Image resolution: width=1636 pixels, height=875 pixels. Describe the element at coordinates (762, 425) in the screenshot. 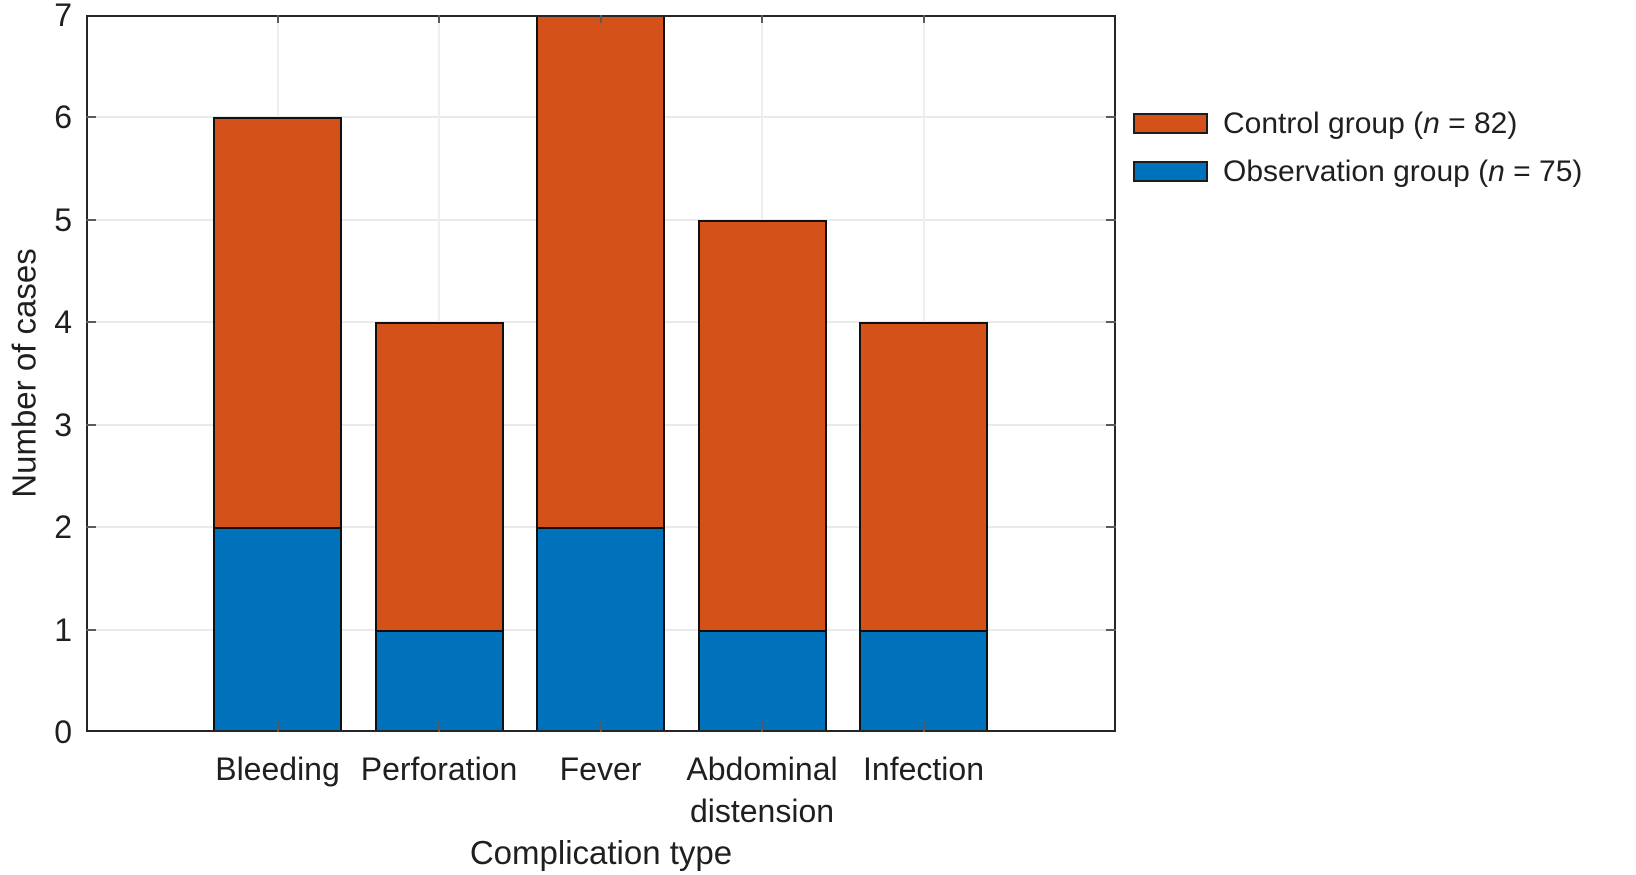

I see `bar-segment-control-abdominal-distension` at that location.